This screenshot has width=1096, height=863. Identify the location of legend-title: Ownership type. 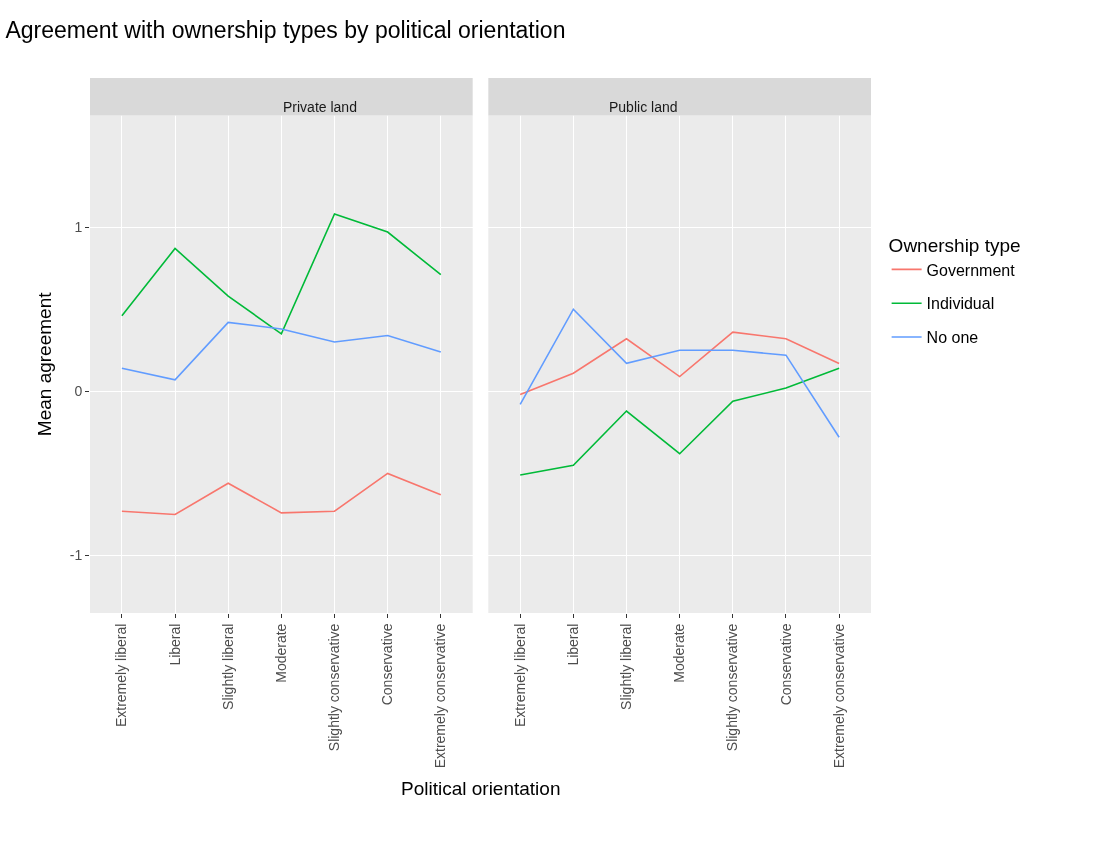
(954, 246).